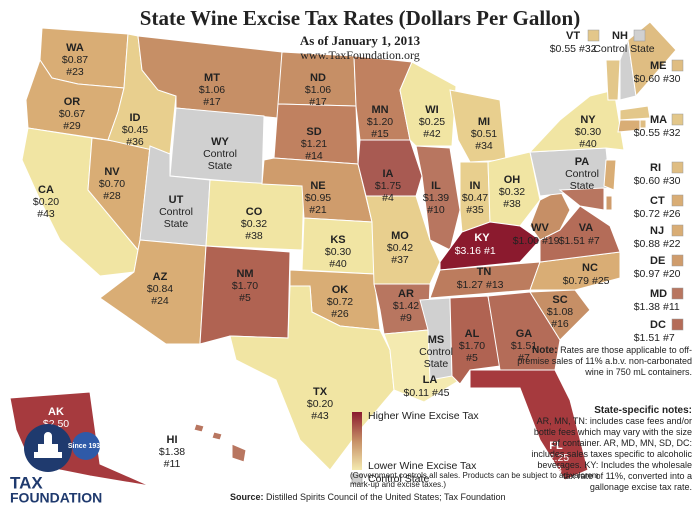 The width and height of the screenshot is (700, 509). What do you see at coordinates (472, 334) in the screenshot?
I see `state-abbr: AL` at bounding box center [472, 334].